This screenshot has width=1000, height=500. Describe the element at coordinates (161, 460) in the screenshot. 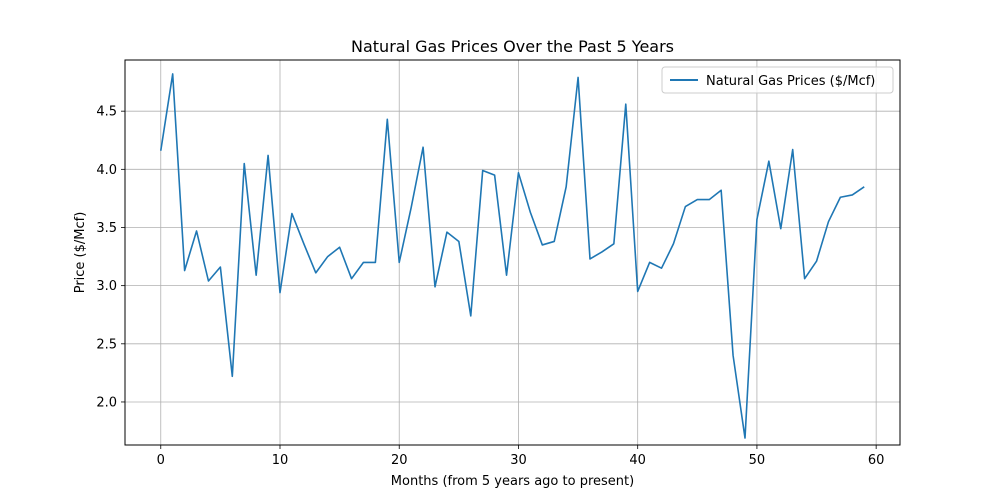

I see `x-tick-label: 0` at that location.